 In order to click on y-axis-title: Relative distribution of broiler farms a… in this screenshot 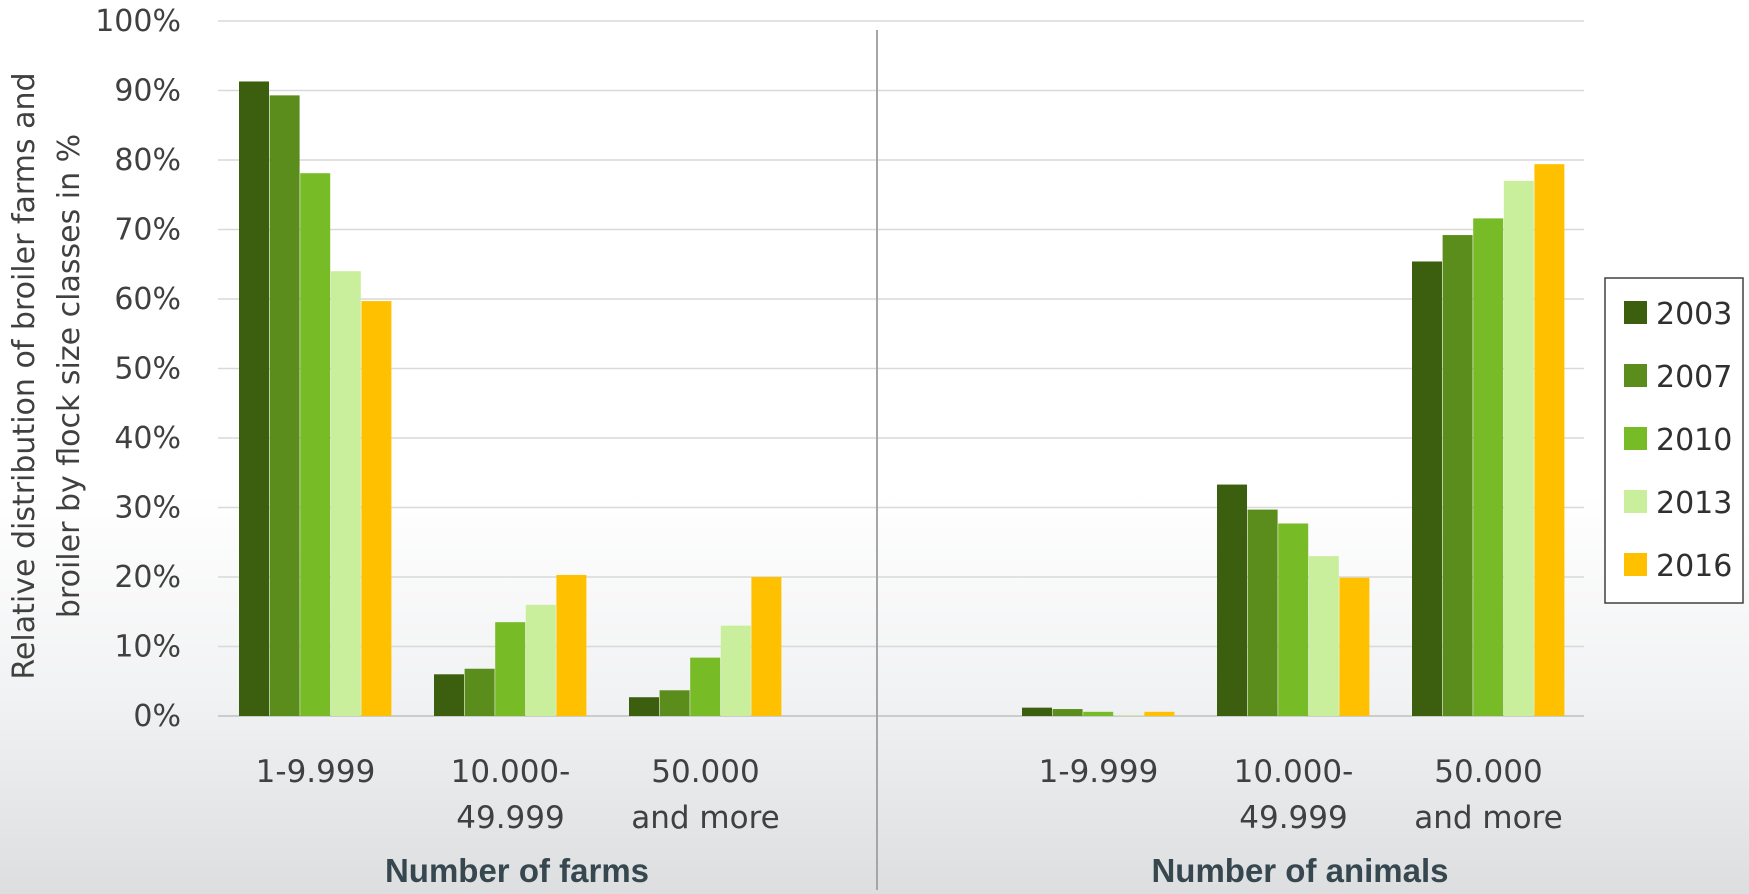, I will do `click(47, 375)`.